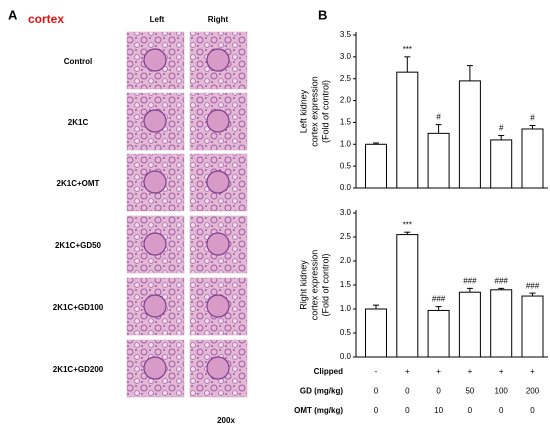 This screenshot has height=435, width=550. Describe the element at coordinates (78, 307) in the screenshot. I see `row-label: 2K1C+GD100` at that location.